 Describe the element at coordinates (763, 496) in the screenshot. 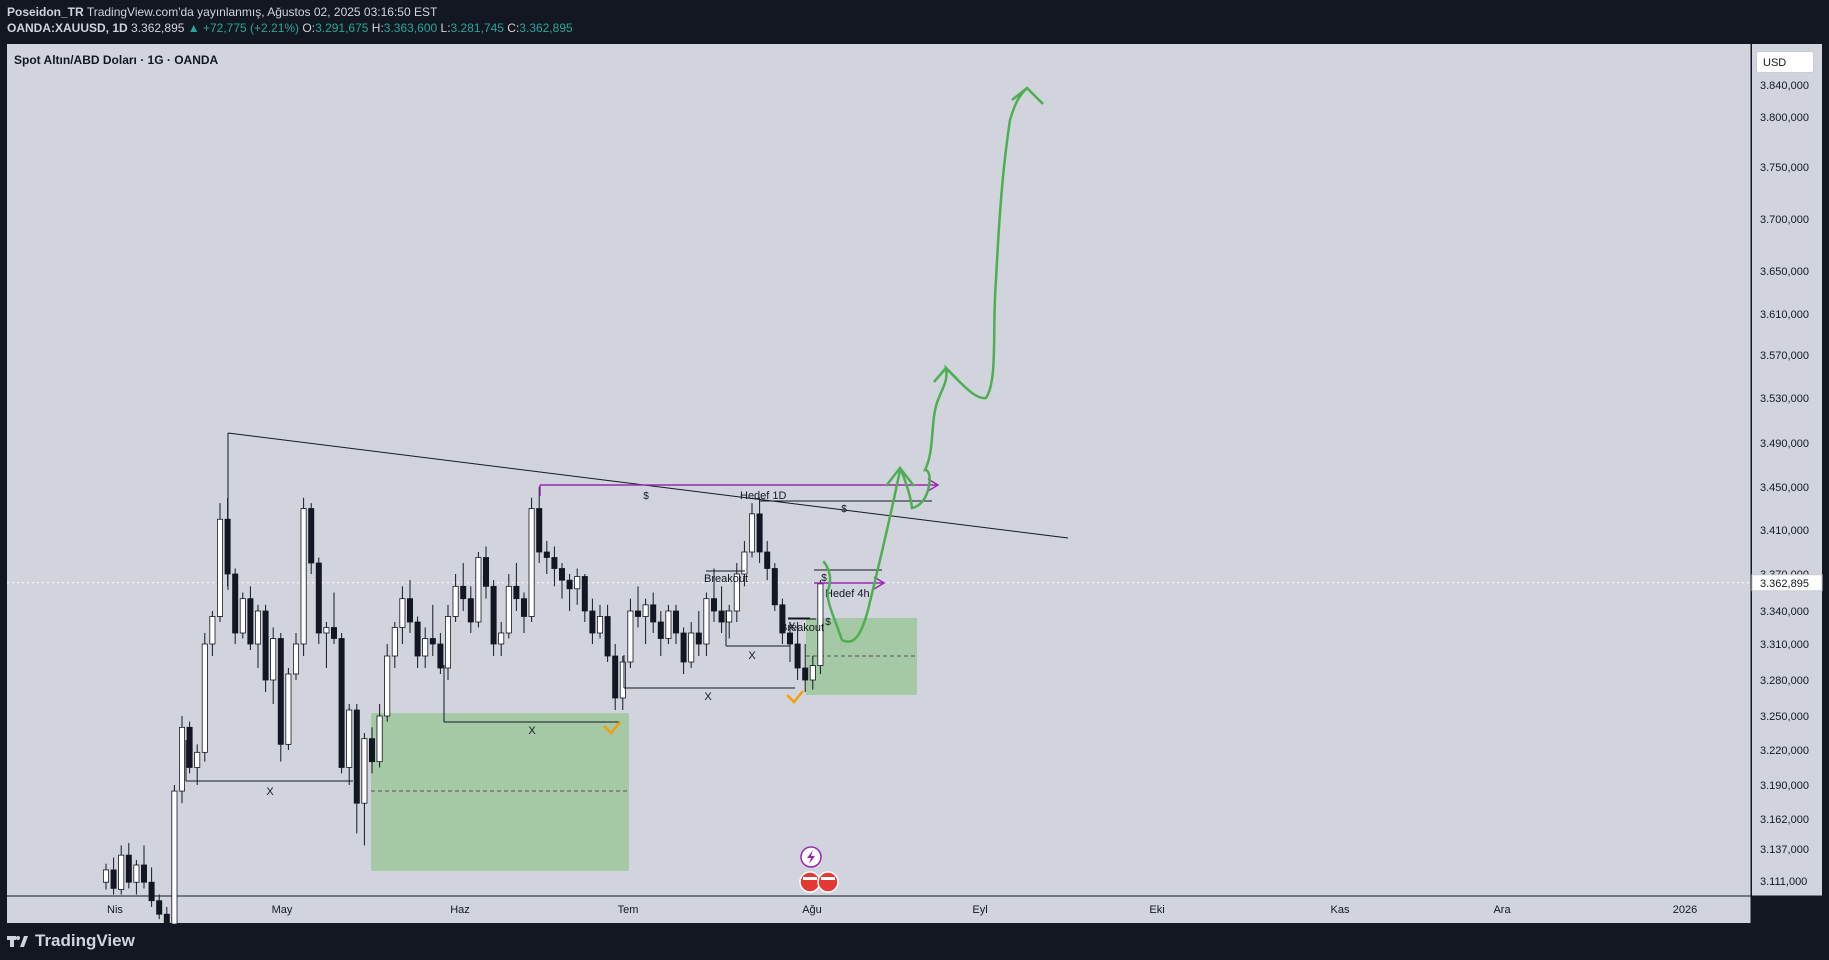

I see `hedef-1d-label: Hedef 1D` at that location.